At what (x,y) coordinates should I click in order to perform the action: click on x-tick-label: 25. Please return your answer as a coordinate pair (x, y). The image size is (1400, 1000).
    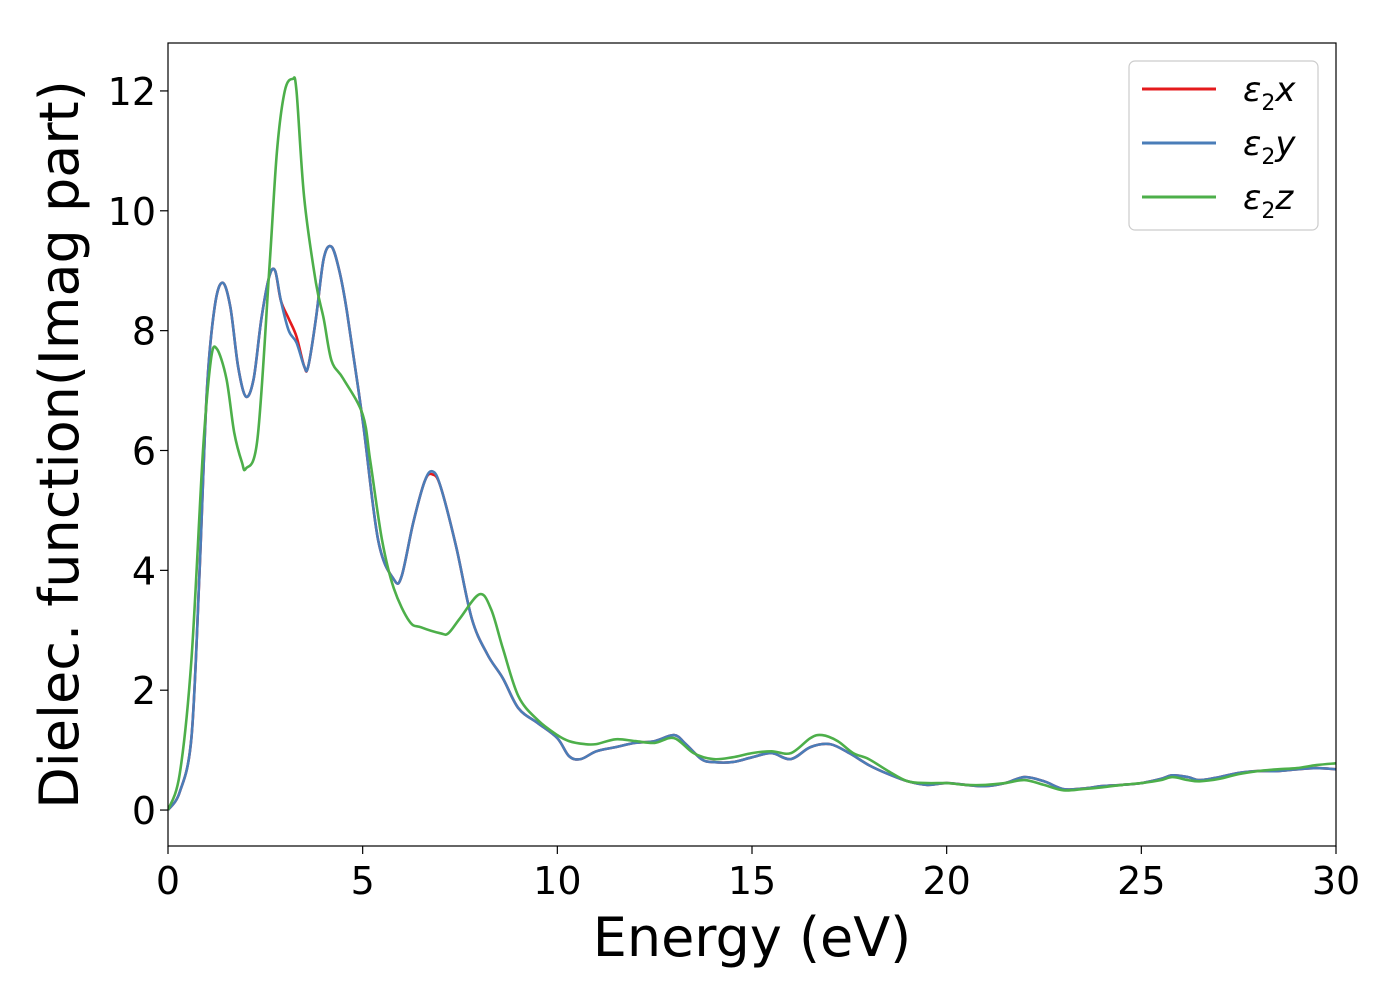
    Looking at the image, I should click on (1141, 881).